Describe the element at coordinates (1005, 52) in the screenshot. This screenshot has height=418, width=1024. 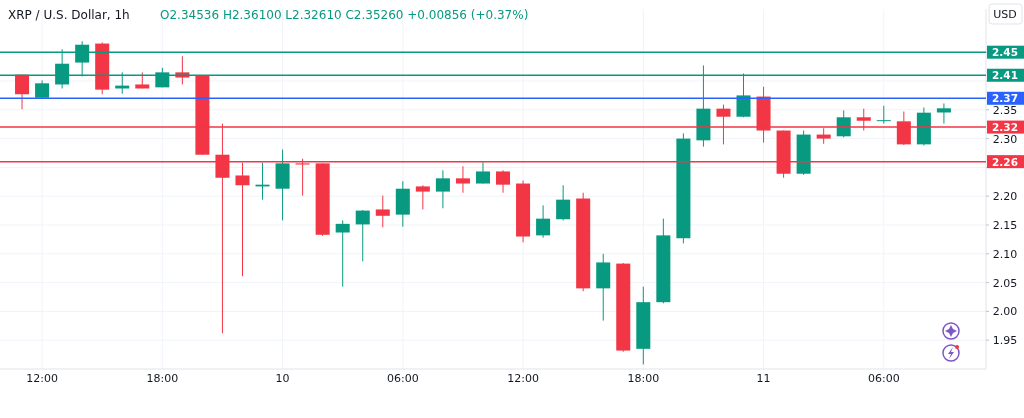
I see `ref-line-label: 2.45` at that location.